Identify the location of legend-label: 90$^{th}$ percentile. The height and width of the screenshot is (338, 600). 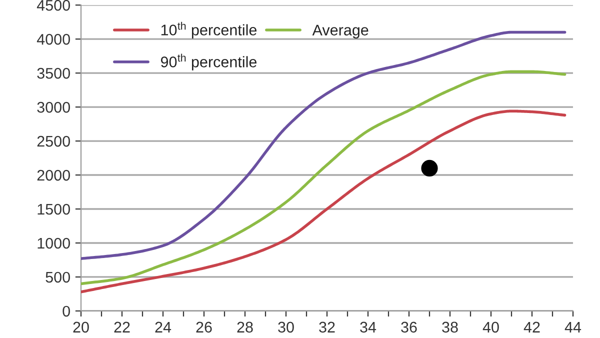
(208, 62).